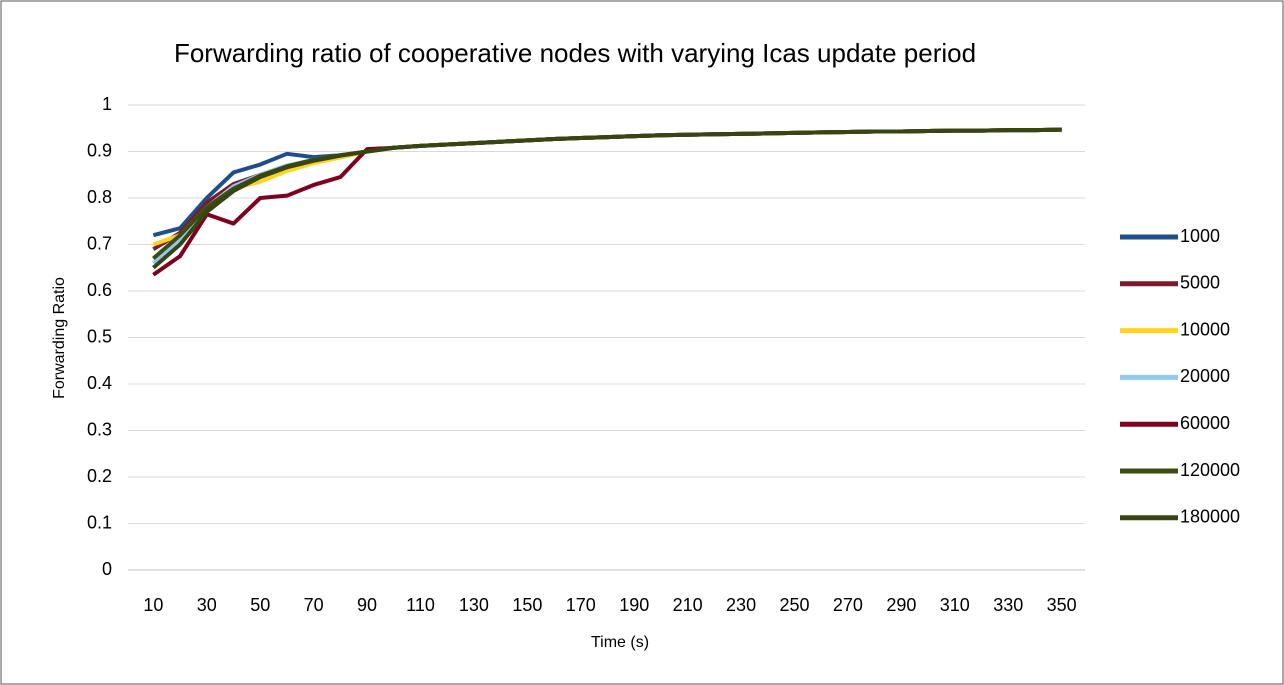 The image size is (1284, 685). Describe the element at coordinates (607, 198) in the screenshot. I see `series-line` at that location.